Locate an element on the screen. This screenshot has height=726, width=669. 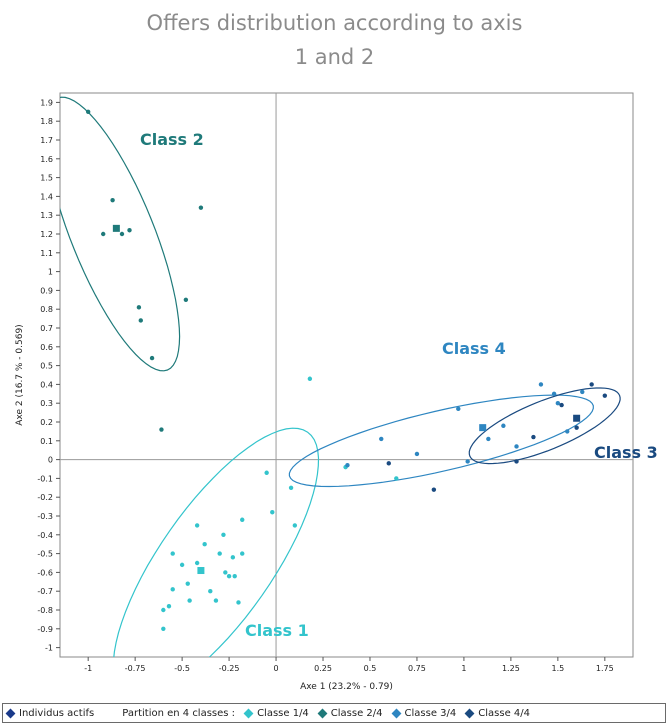
legend-label: Classe 4/4 is located at coordinates (504, 713).